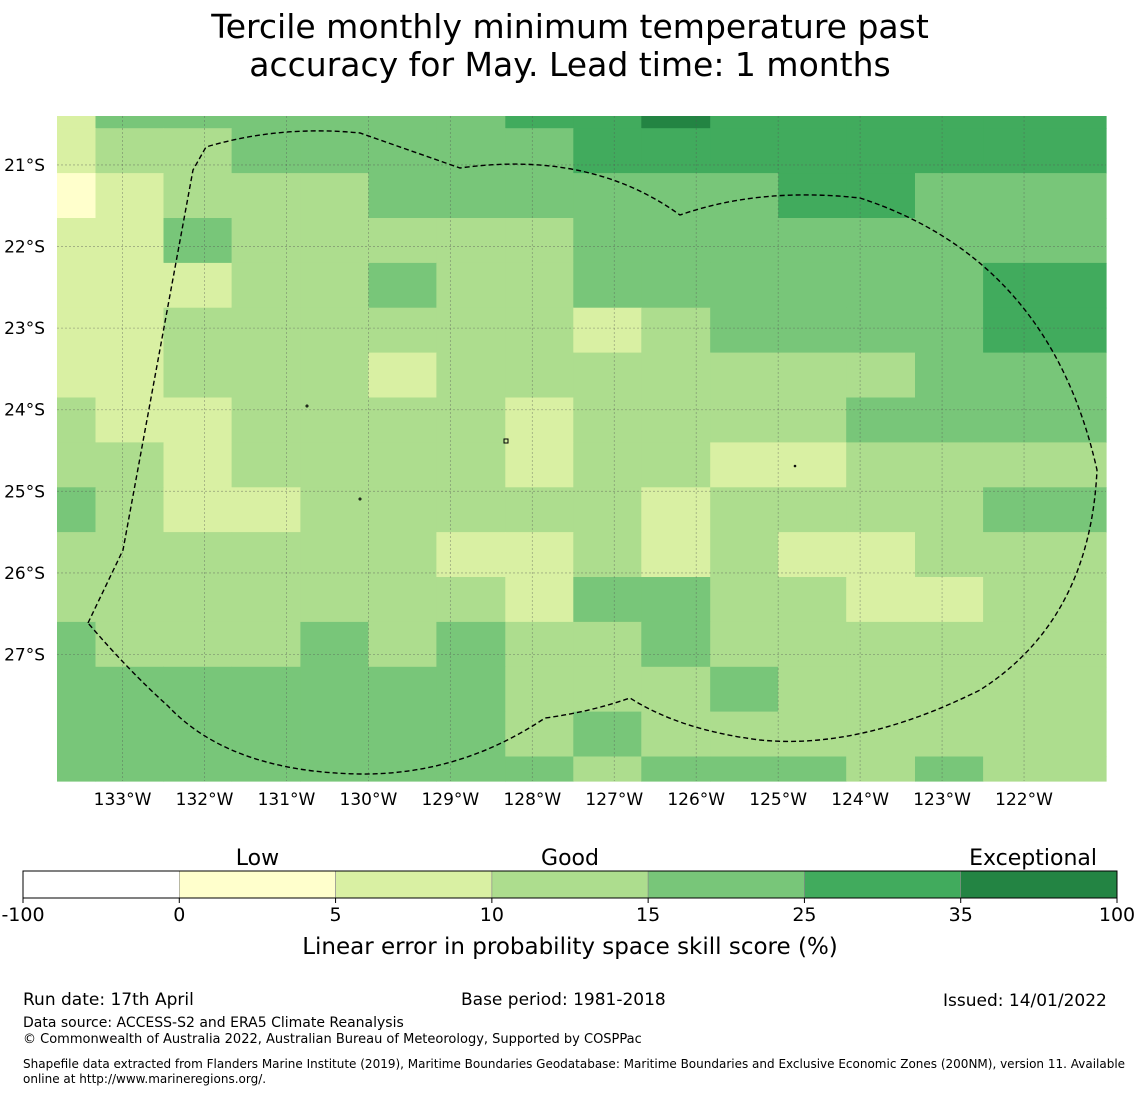  I want to click on colorbar-ticks: -100 0 5 10 15 25 35 100, so click(568, 912).